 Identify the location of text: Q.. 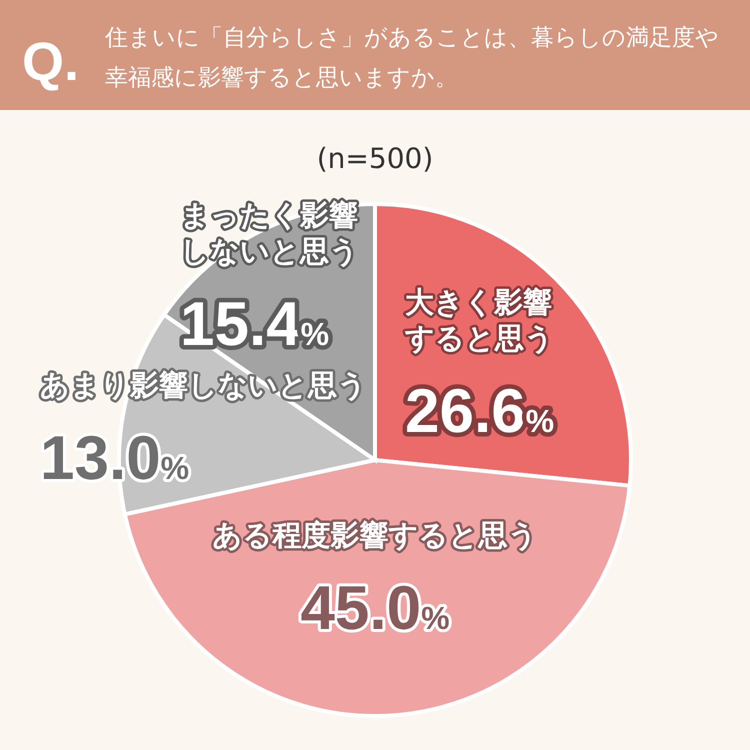
(51, 62).